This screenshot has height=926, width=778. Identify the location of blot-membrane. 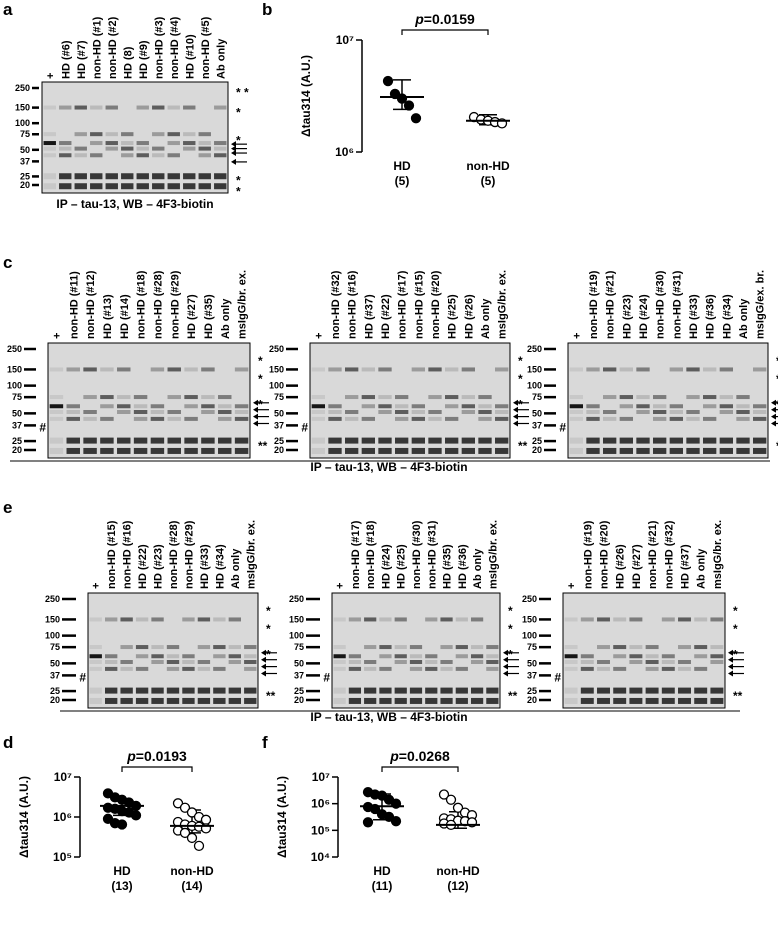
(135, 137).